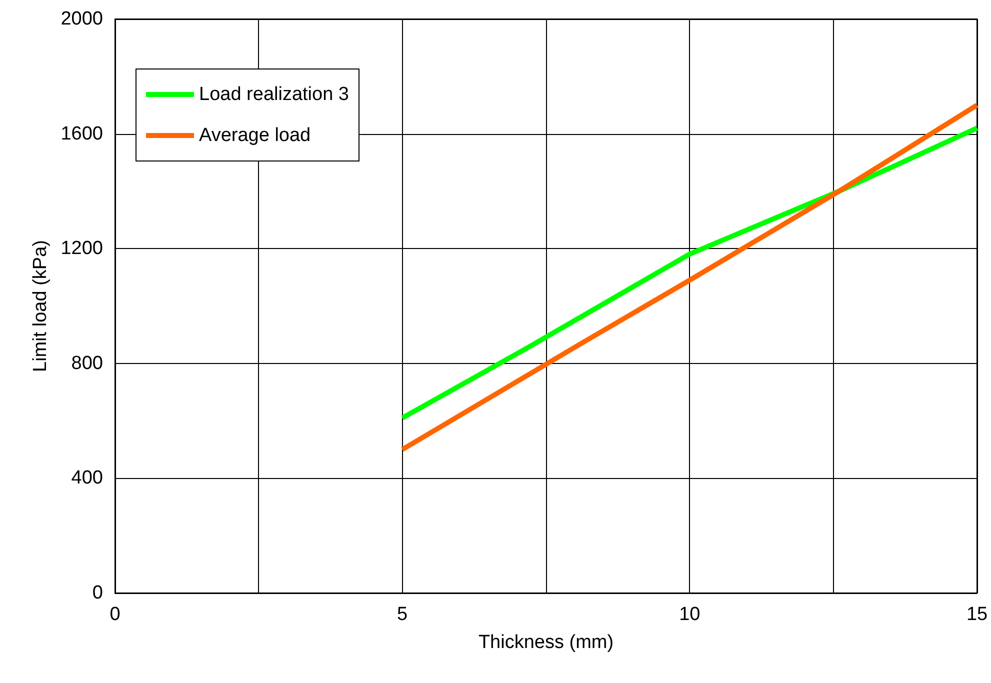 This screenshot has width=991, height=683. Describe the element at coordinates (977, 614) in the screenshot. I see `x-tick-label: 15` at that location.